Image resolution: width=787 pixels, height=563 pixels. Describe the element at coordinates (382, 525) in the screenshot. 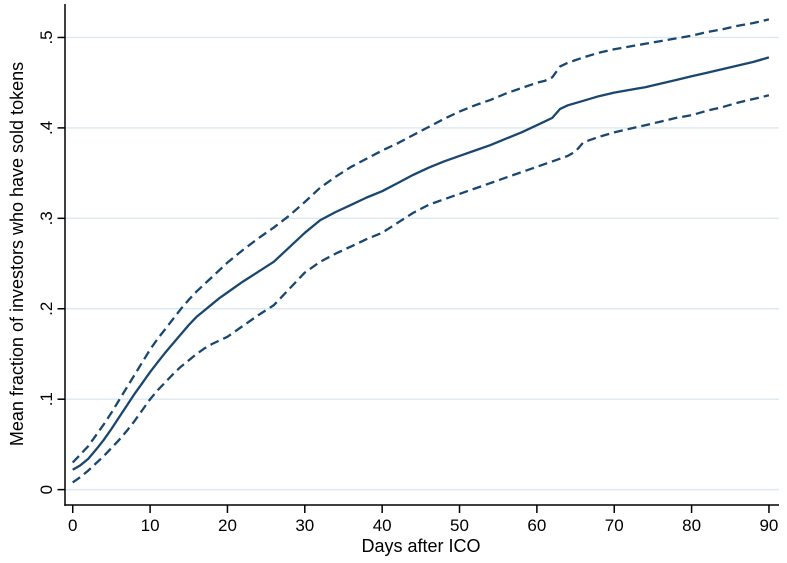

I see `x-tick-label: 40` at that location.